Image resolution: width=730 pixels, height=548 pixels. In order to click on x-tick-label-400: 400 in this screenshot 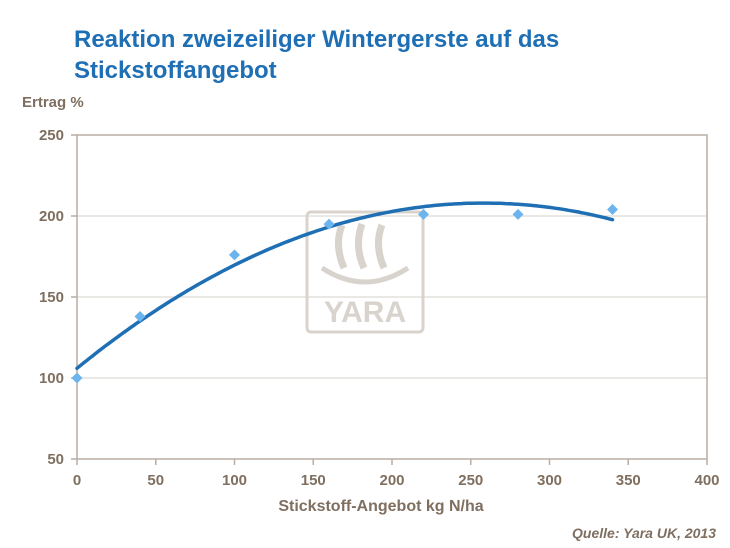, I will do `click(706, 480)`.